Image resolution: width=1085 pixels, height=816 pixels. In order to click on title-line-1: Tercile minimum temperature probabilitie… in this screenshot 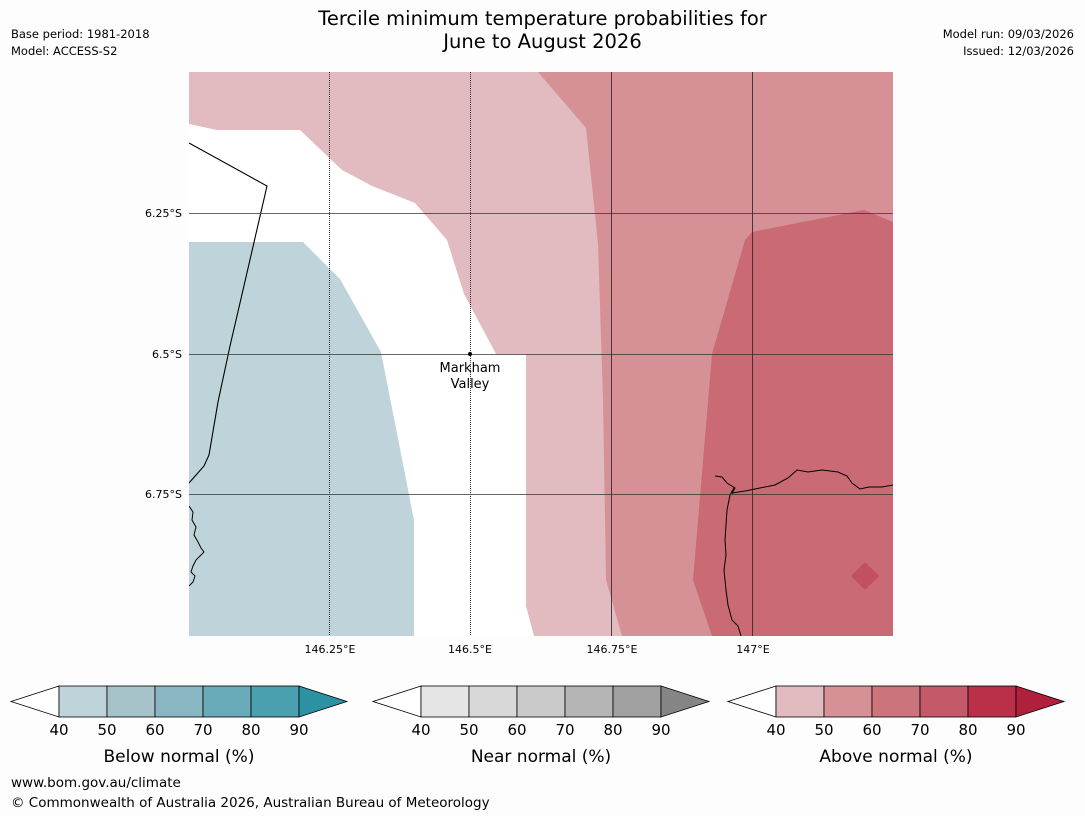, I will do `click(542, 18)`.